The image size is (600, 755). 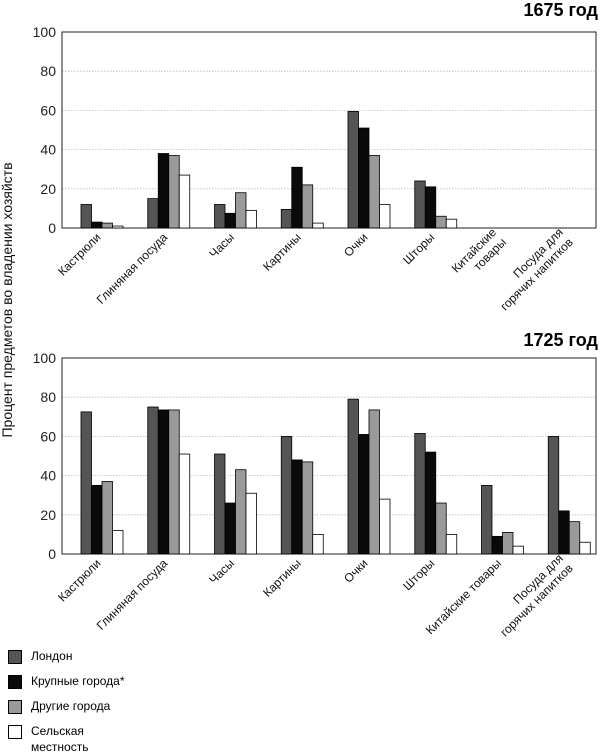 What do you see at coordinates (561, 10) in the screenshot?
I see `chart-title: 1675 год` at bounding box center [561, 10].